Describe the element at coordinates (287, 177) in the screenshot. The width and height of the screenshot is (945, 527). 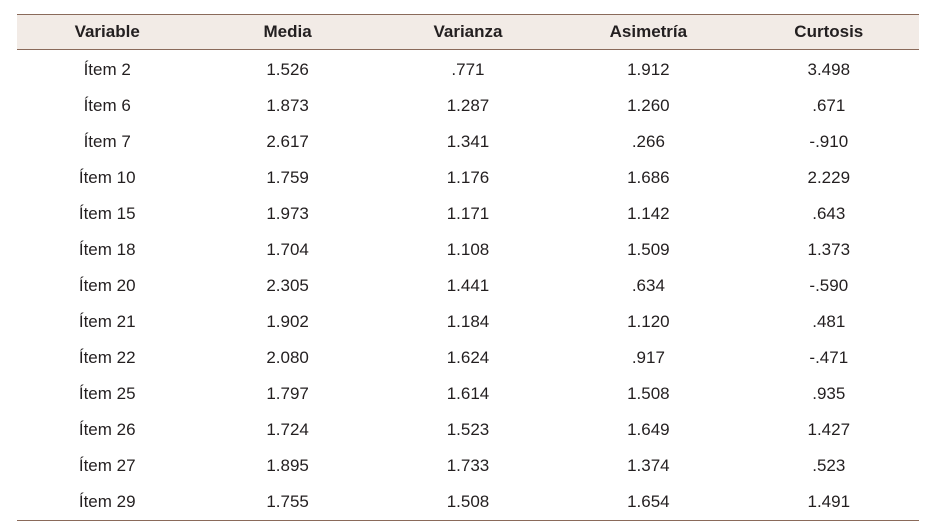
I see `cell: 1.759` at that location.